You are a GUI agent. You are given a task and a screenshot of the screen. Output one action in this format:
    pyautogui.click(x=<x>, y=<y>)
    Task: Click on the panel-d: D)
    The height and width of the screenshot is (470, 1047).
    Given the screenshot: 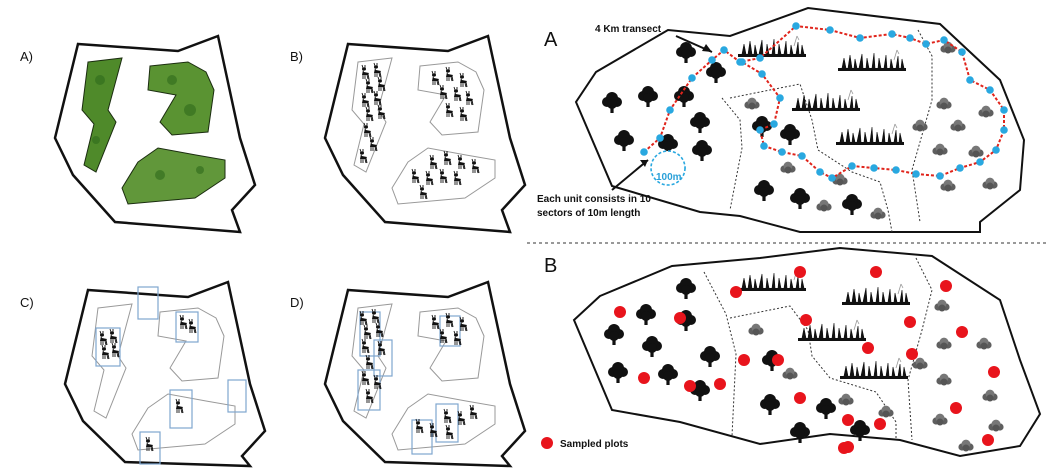 What is the action you would take?
    pyautogui.click(x=408, y=374)
    